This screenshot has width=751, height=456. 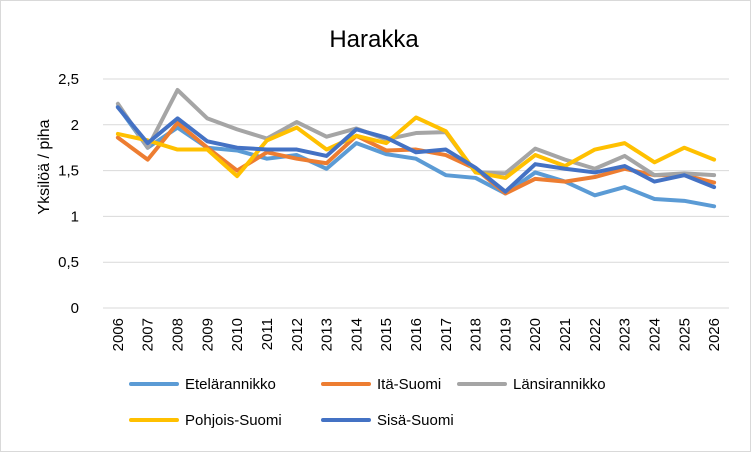 What do you see at coordinates (505, 334) in the screenshot?
I see `x-tick-label: 2019` at bounding box center [505, 334].